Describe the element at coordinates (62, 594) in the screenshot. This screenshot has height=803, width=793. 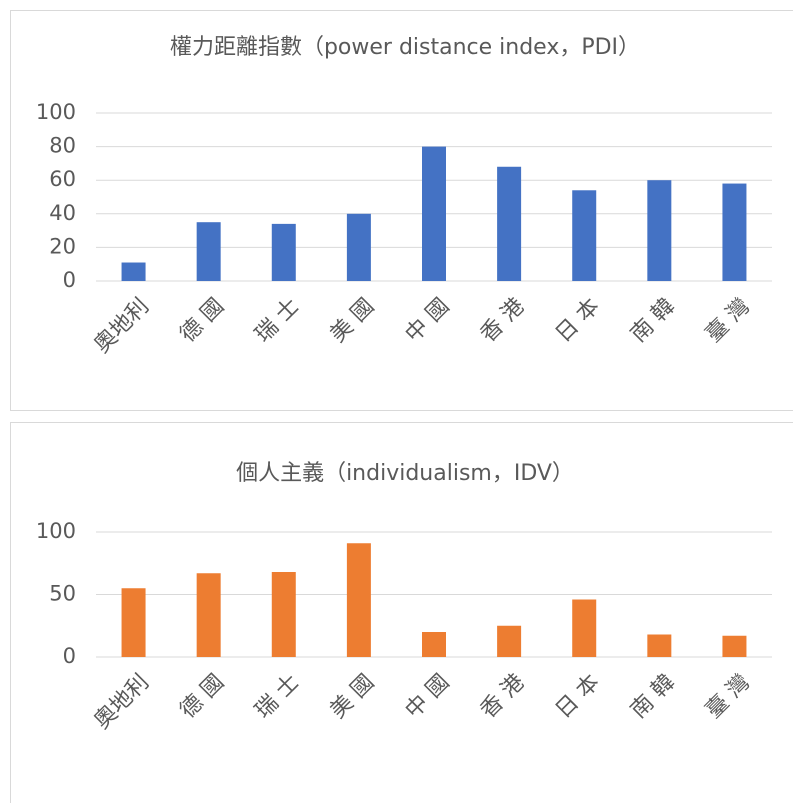
I see `y-tick-label: 50` at that location.